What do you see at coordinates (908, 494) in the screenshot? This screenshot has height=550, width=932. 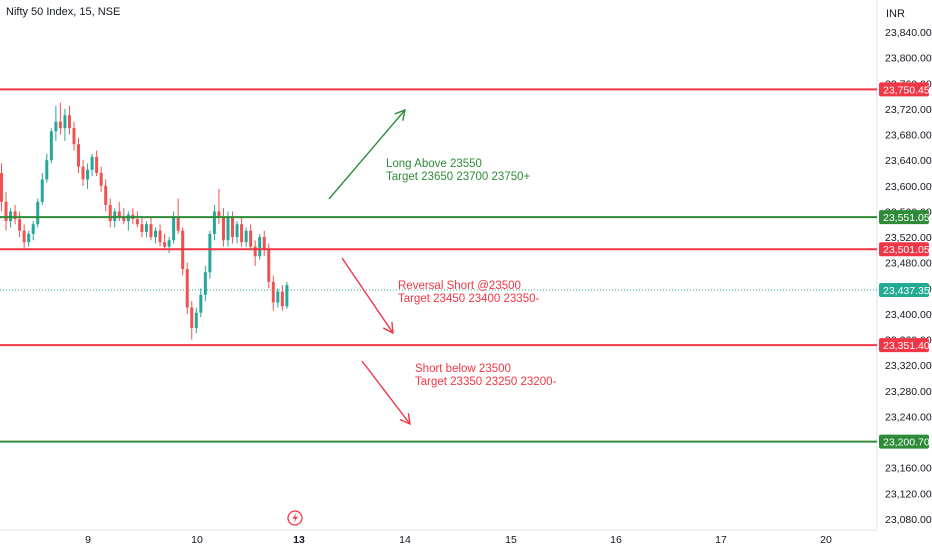 I see `price-tick-label: 23,120.00` at bounding box center [908, 494].